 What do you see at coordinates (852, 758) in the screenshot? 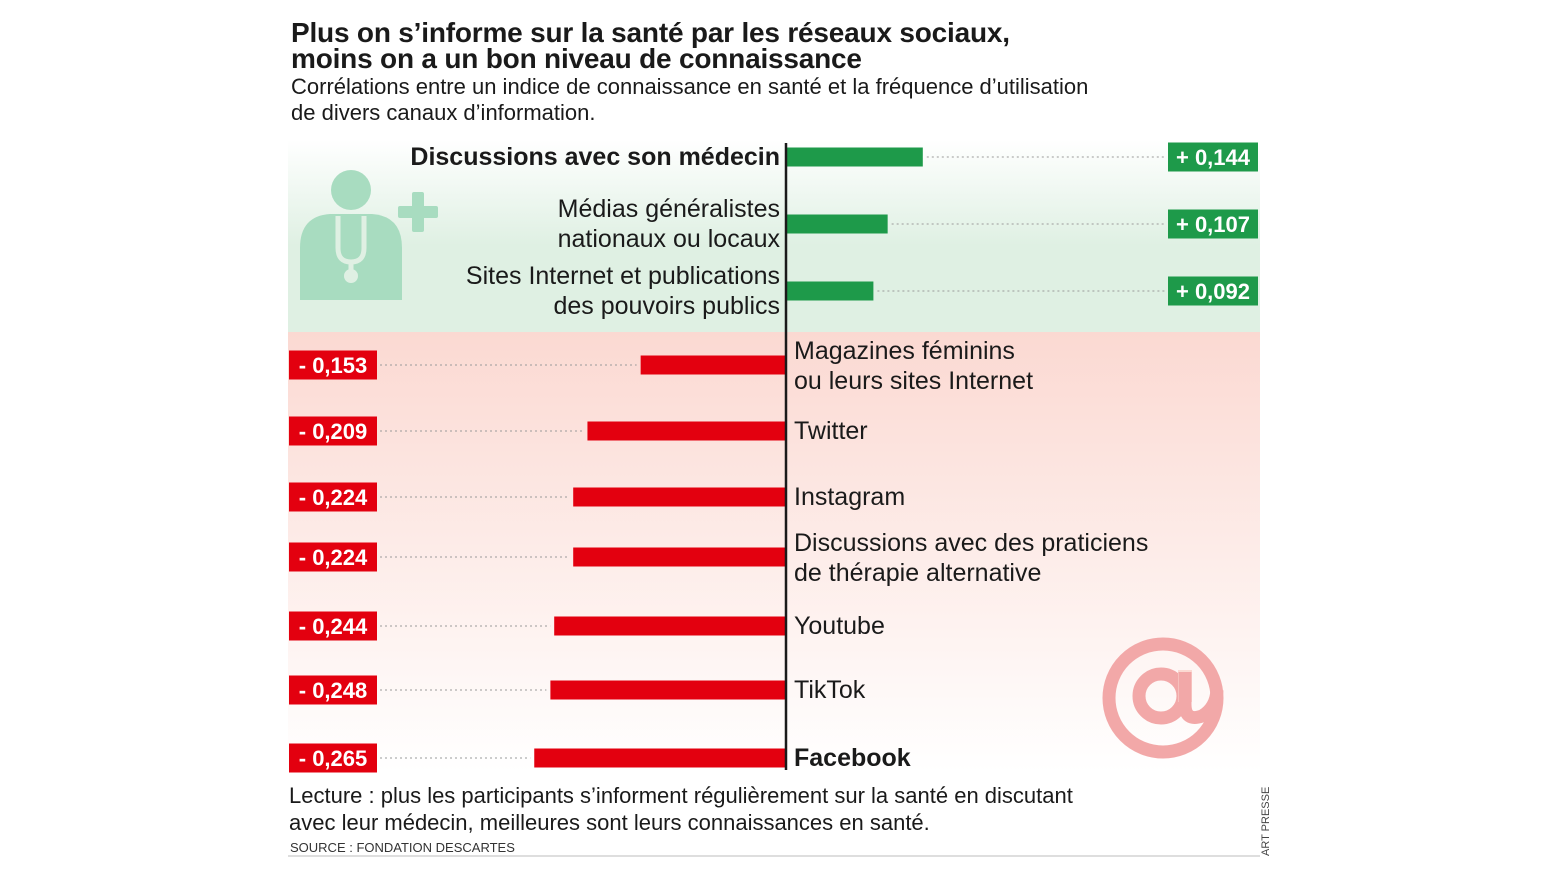
I see `category-label: Facebook` at bounding box center [852, 758].